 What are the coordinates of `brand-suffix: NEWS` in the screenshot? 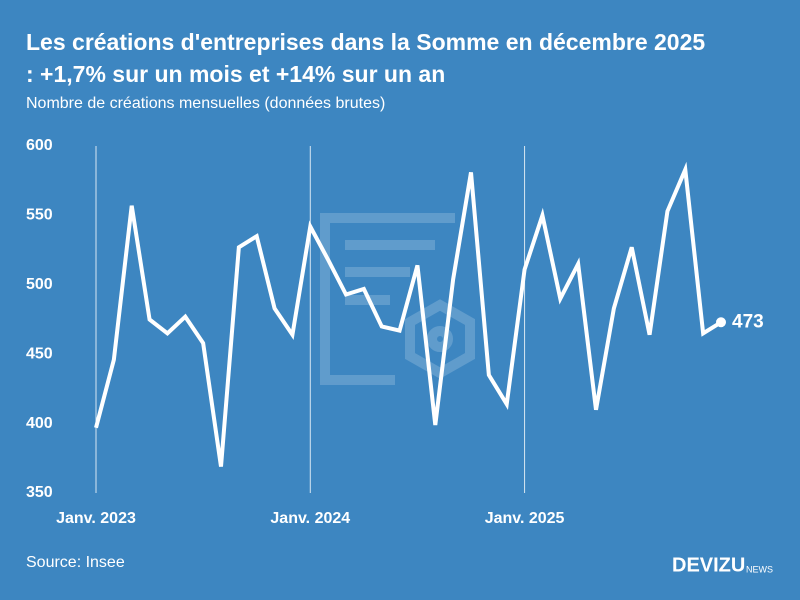 It's located at (759, 569).